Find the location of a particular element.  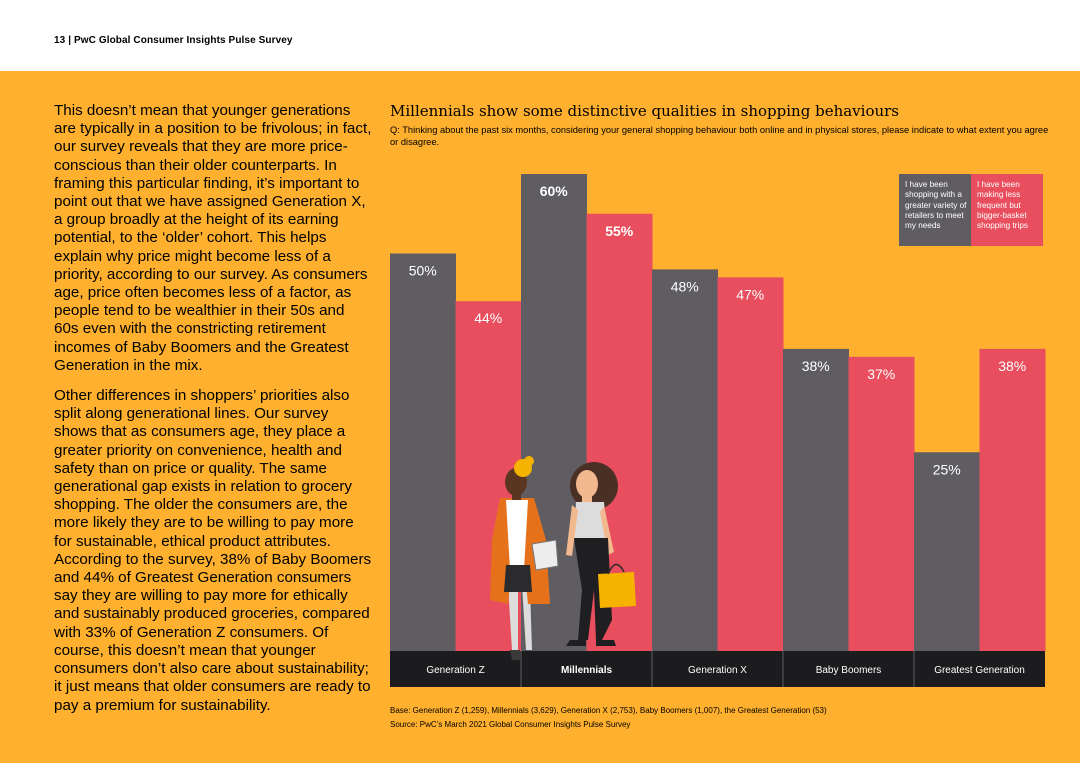

bar-baby-boomers-bigger-basket is located at coordinates (881, 503).